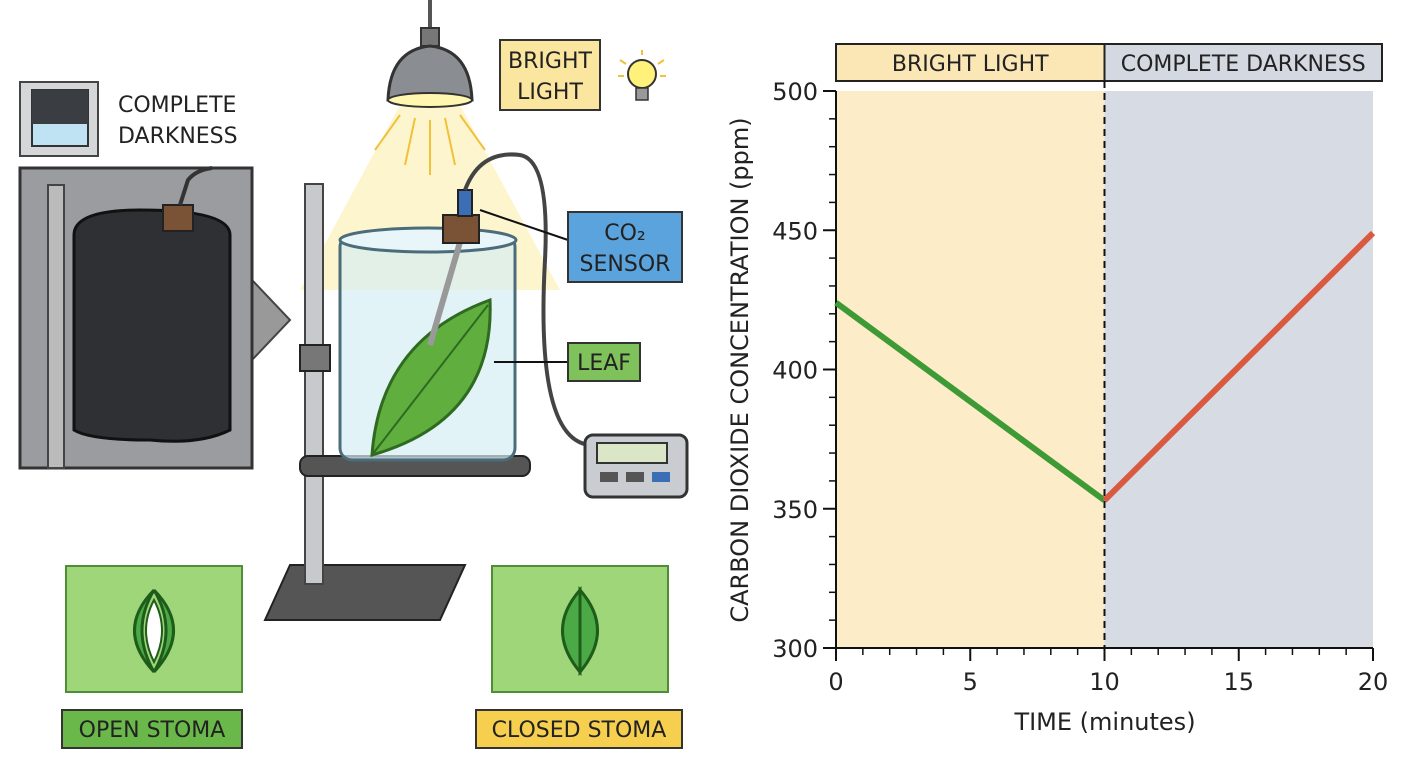  What do you see at coordinates (550, 75) in the screenshot?
I see `bright-light-box` at bounding box center [550, 75].